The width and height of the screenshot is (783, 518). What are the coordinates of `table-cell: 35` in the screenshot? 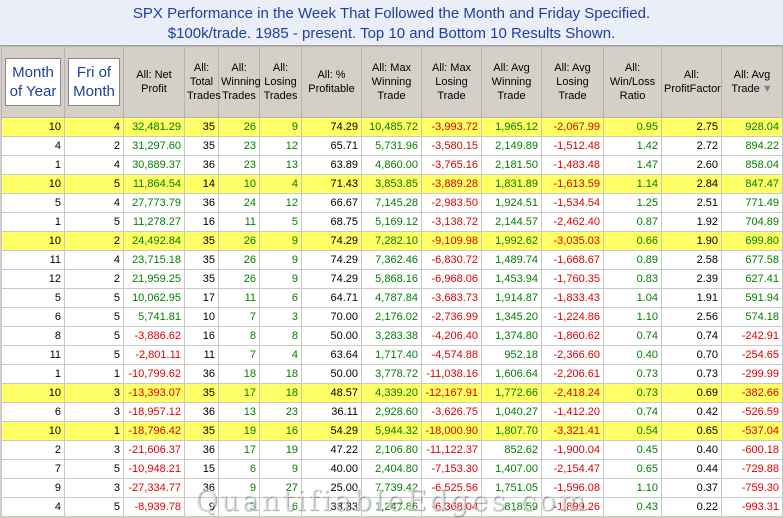 It's located at (201, 393).